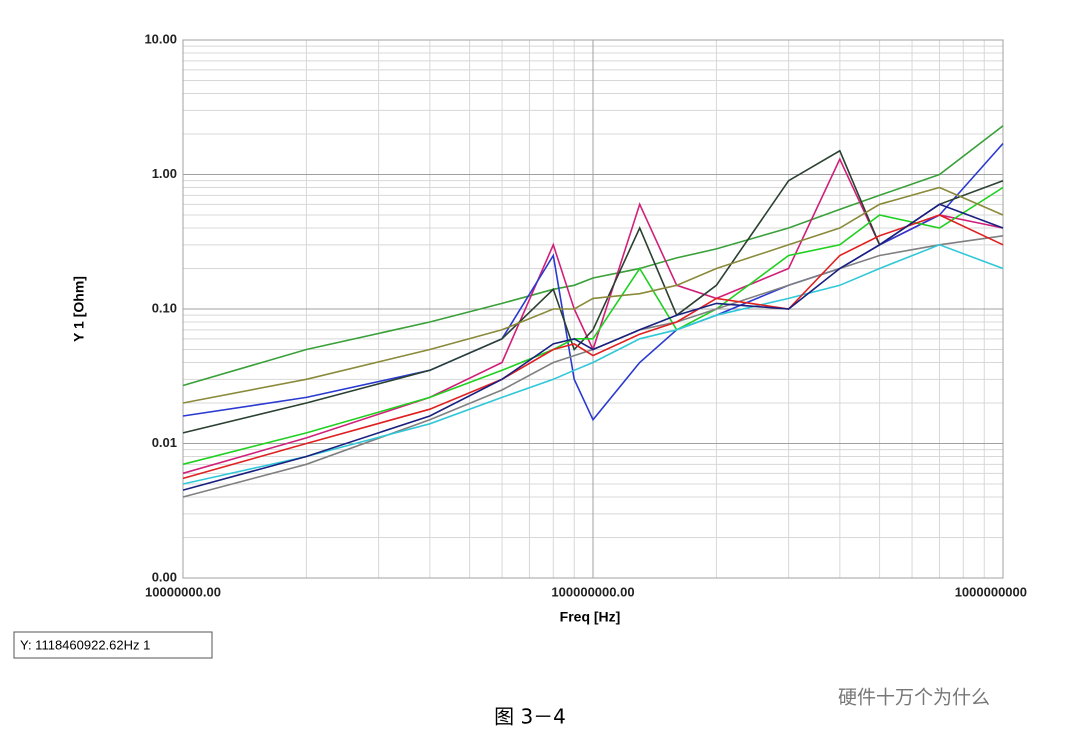  What do you see at coordinates (991, 591) in the screenshot?
I see `x-tick-label: 1000000000` at bounding box center [991, 591].